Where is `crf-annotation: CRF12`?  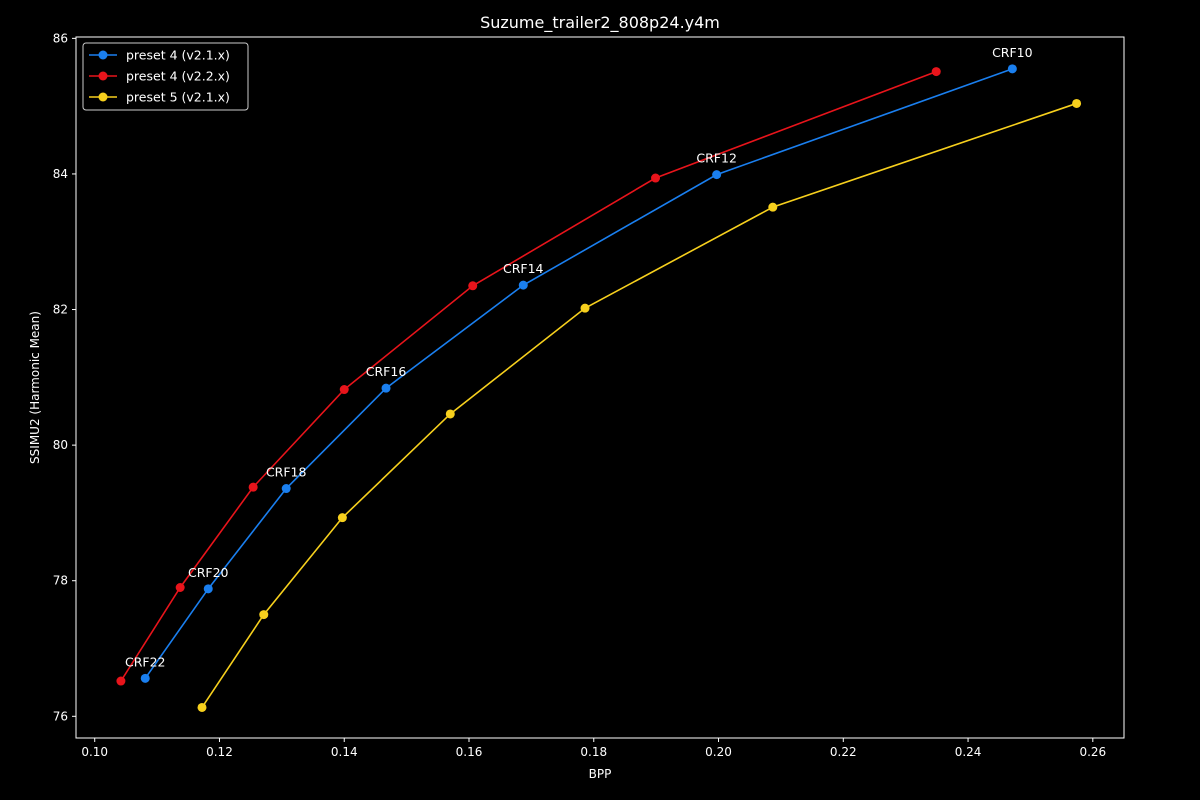
crf-annotation: CRF12 is located at coordinates (716, 158).